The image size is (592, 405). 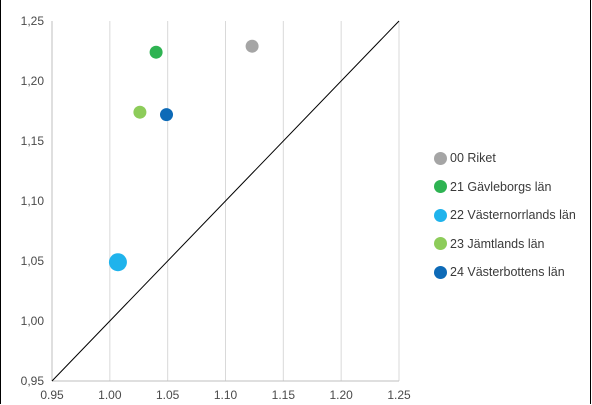 I want to click on y-tick-label: 1,20, so click(x=33, y=81).